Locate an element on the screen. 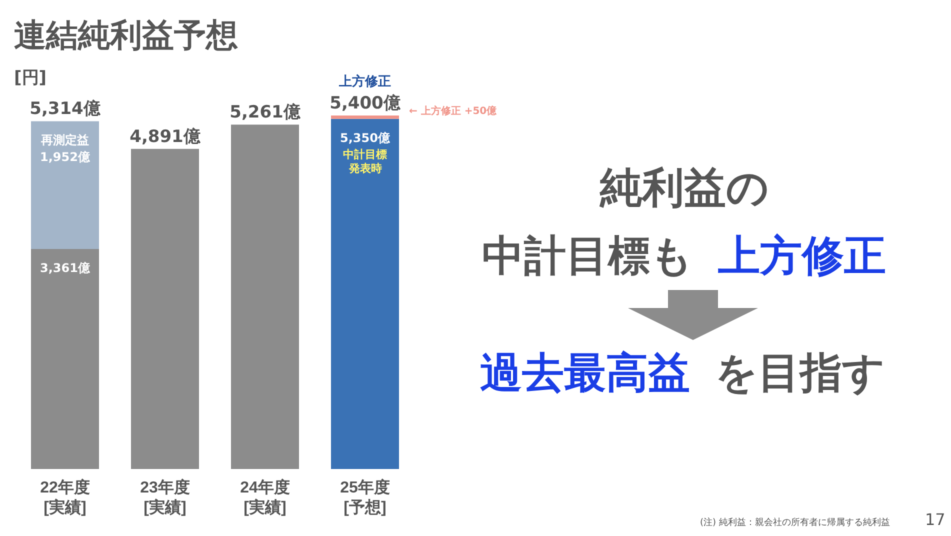 This screenshot has height=536, width=951. x-tick-label: 23年度 [実績] is located at coordinates (165, 497).